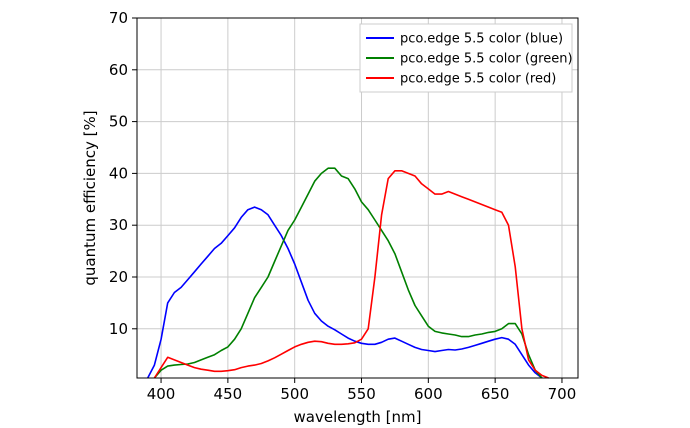  Describe the element at coordinates (486, 59) in the screenshot. I see `legend-label-1: pco.edge 5.5 color (green)` at that location.